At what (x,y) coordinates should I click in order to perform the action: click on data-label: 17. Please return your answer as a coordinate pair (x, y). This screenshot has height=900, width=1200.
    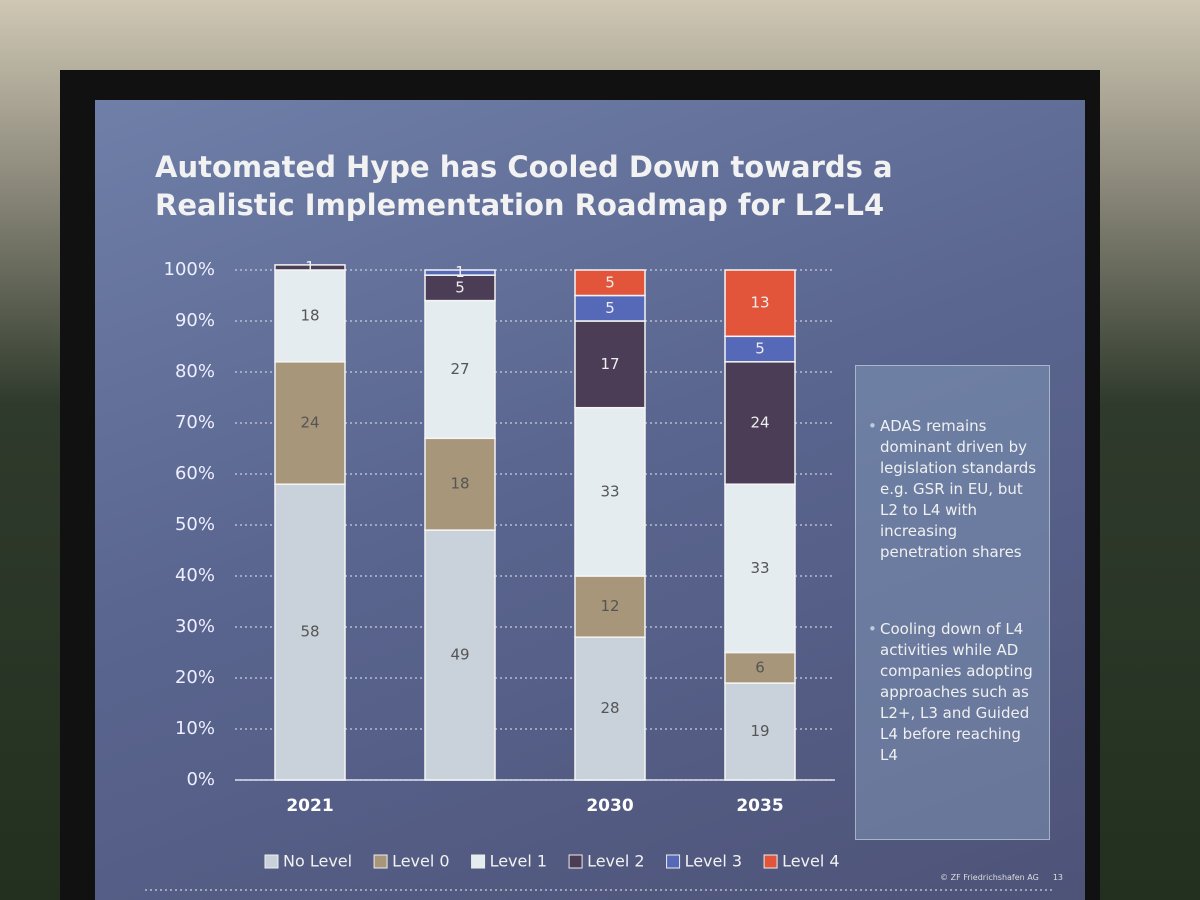
    Looking at the image, I should click on (609, 364).